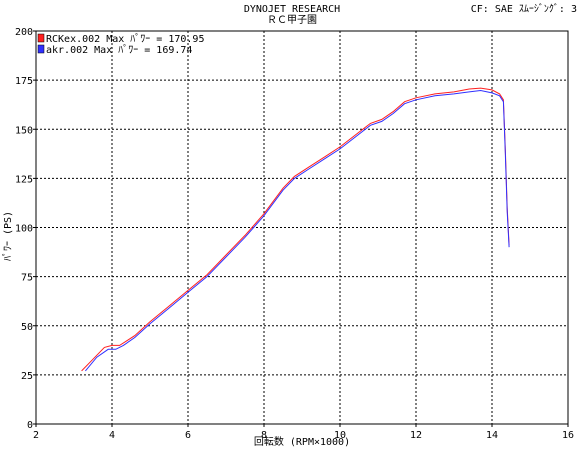 This screenshot has height=449, width=585. I want to click on y-tick-label: 150, so click(24, 130).